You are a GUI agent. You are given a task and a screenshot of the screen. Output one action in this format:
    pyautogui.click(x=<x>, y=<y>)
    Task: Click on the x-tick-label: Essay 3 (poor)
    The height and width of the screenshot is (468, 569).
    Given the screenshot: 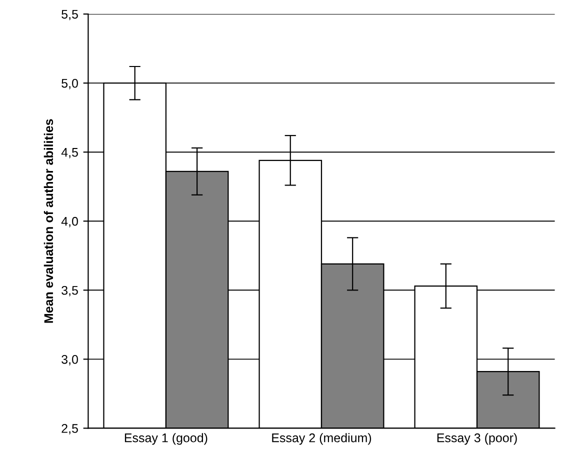 What is the action you would take?
    pyautogui.click(x=477, y=439)
    